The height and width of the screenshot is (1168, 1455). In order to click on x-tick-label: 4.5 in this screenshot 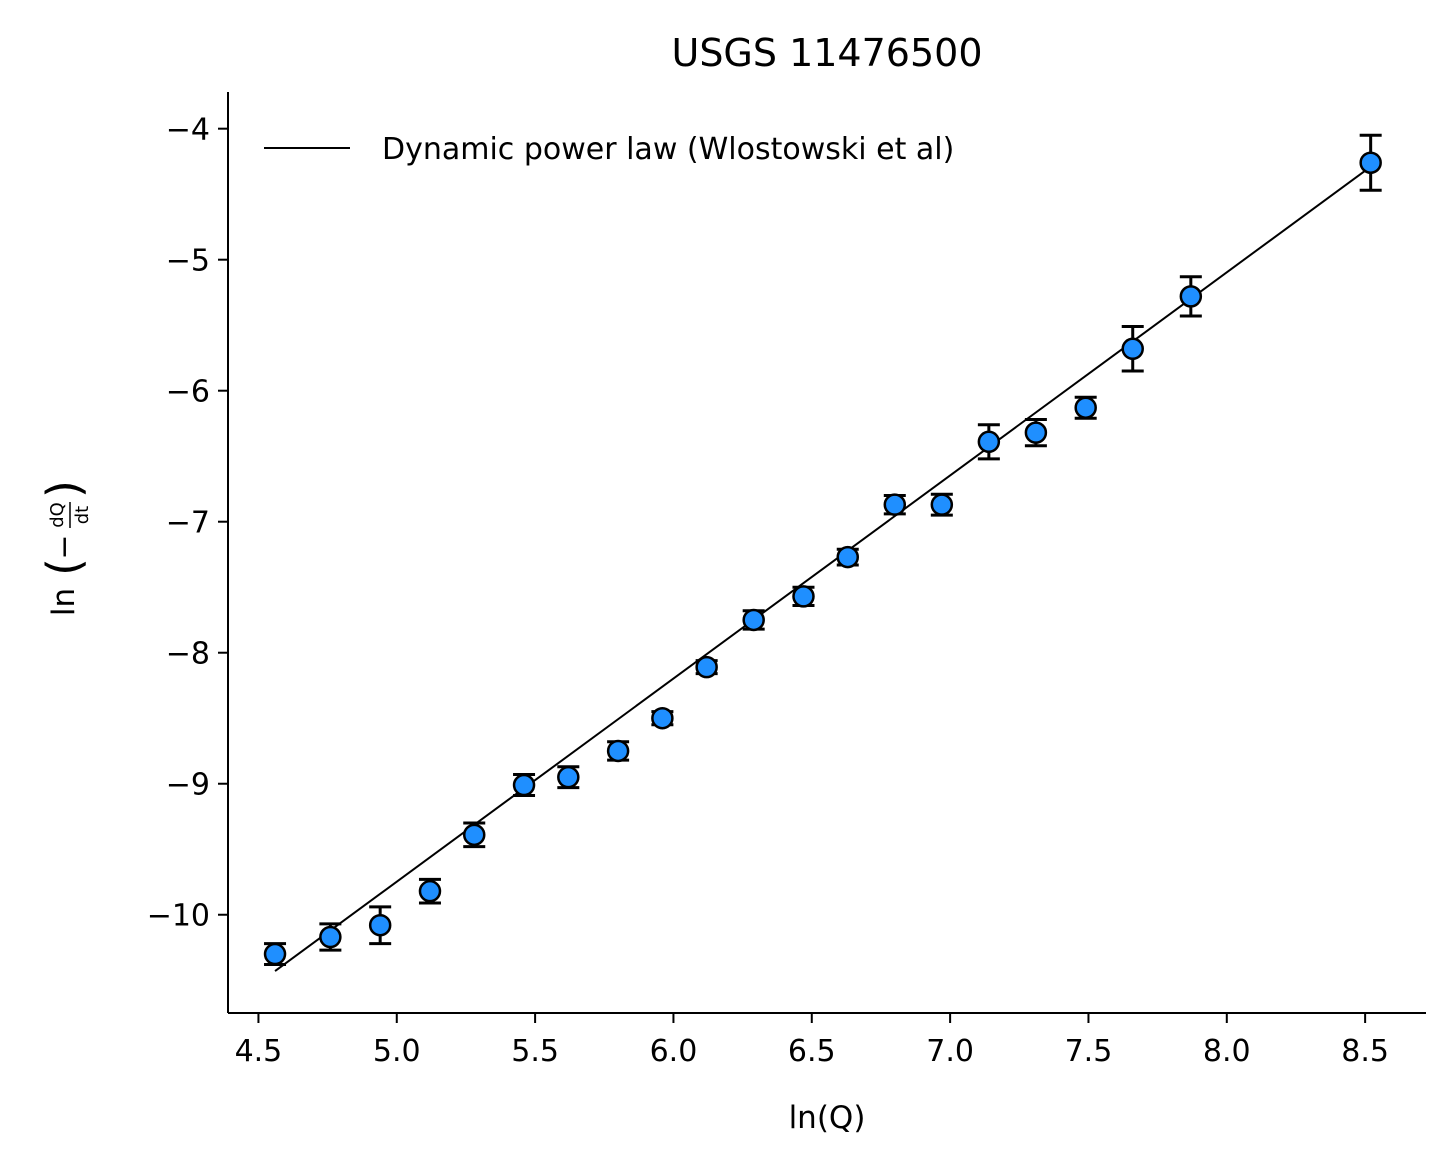, I will do `click(259, 1051)`.